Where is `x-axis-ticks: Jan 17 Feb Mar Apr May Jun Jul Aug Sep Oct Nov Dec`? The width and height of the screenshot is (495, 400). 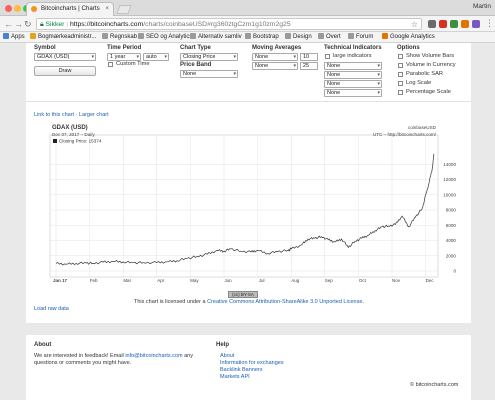
x-axis-ticks: Jan 17 Feb Mar Apr May Jun Jul Aug Sep Oct Nov Dec is located at coordinates (243, 280).